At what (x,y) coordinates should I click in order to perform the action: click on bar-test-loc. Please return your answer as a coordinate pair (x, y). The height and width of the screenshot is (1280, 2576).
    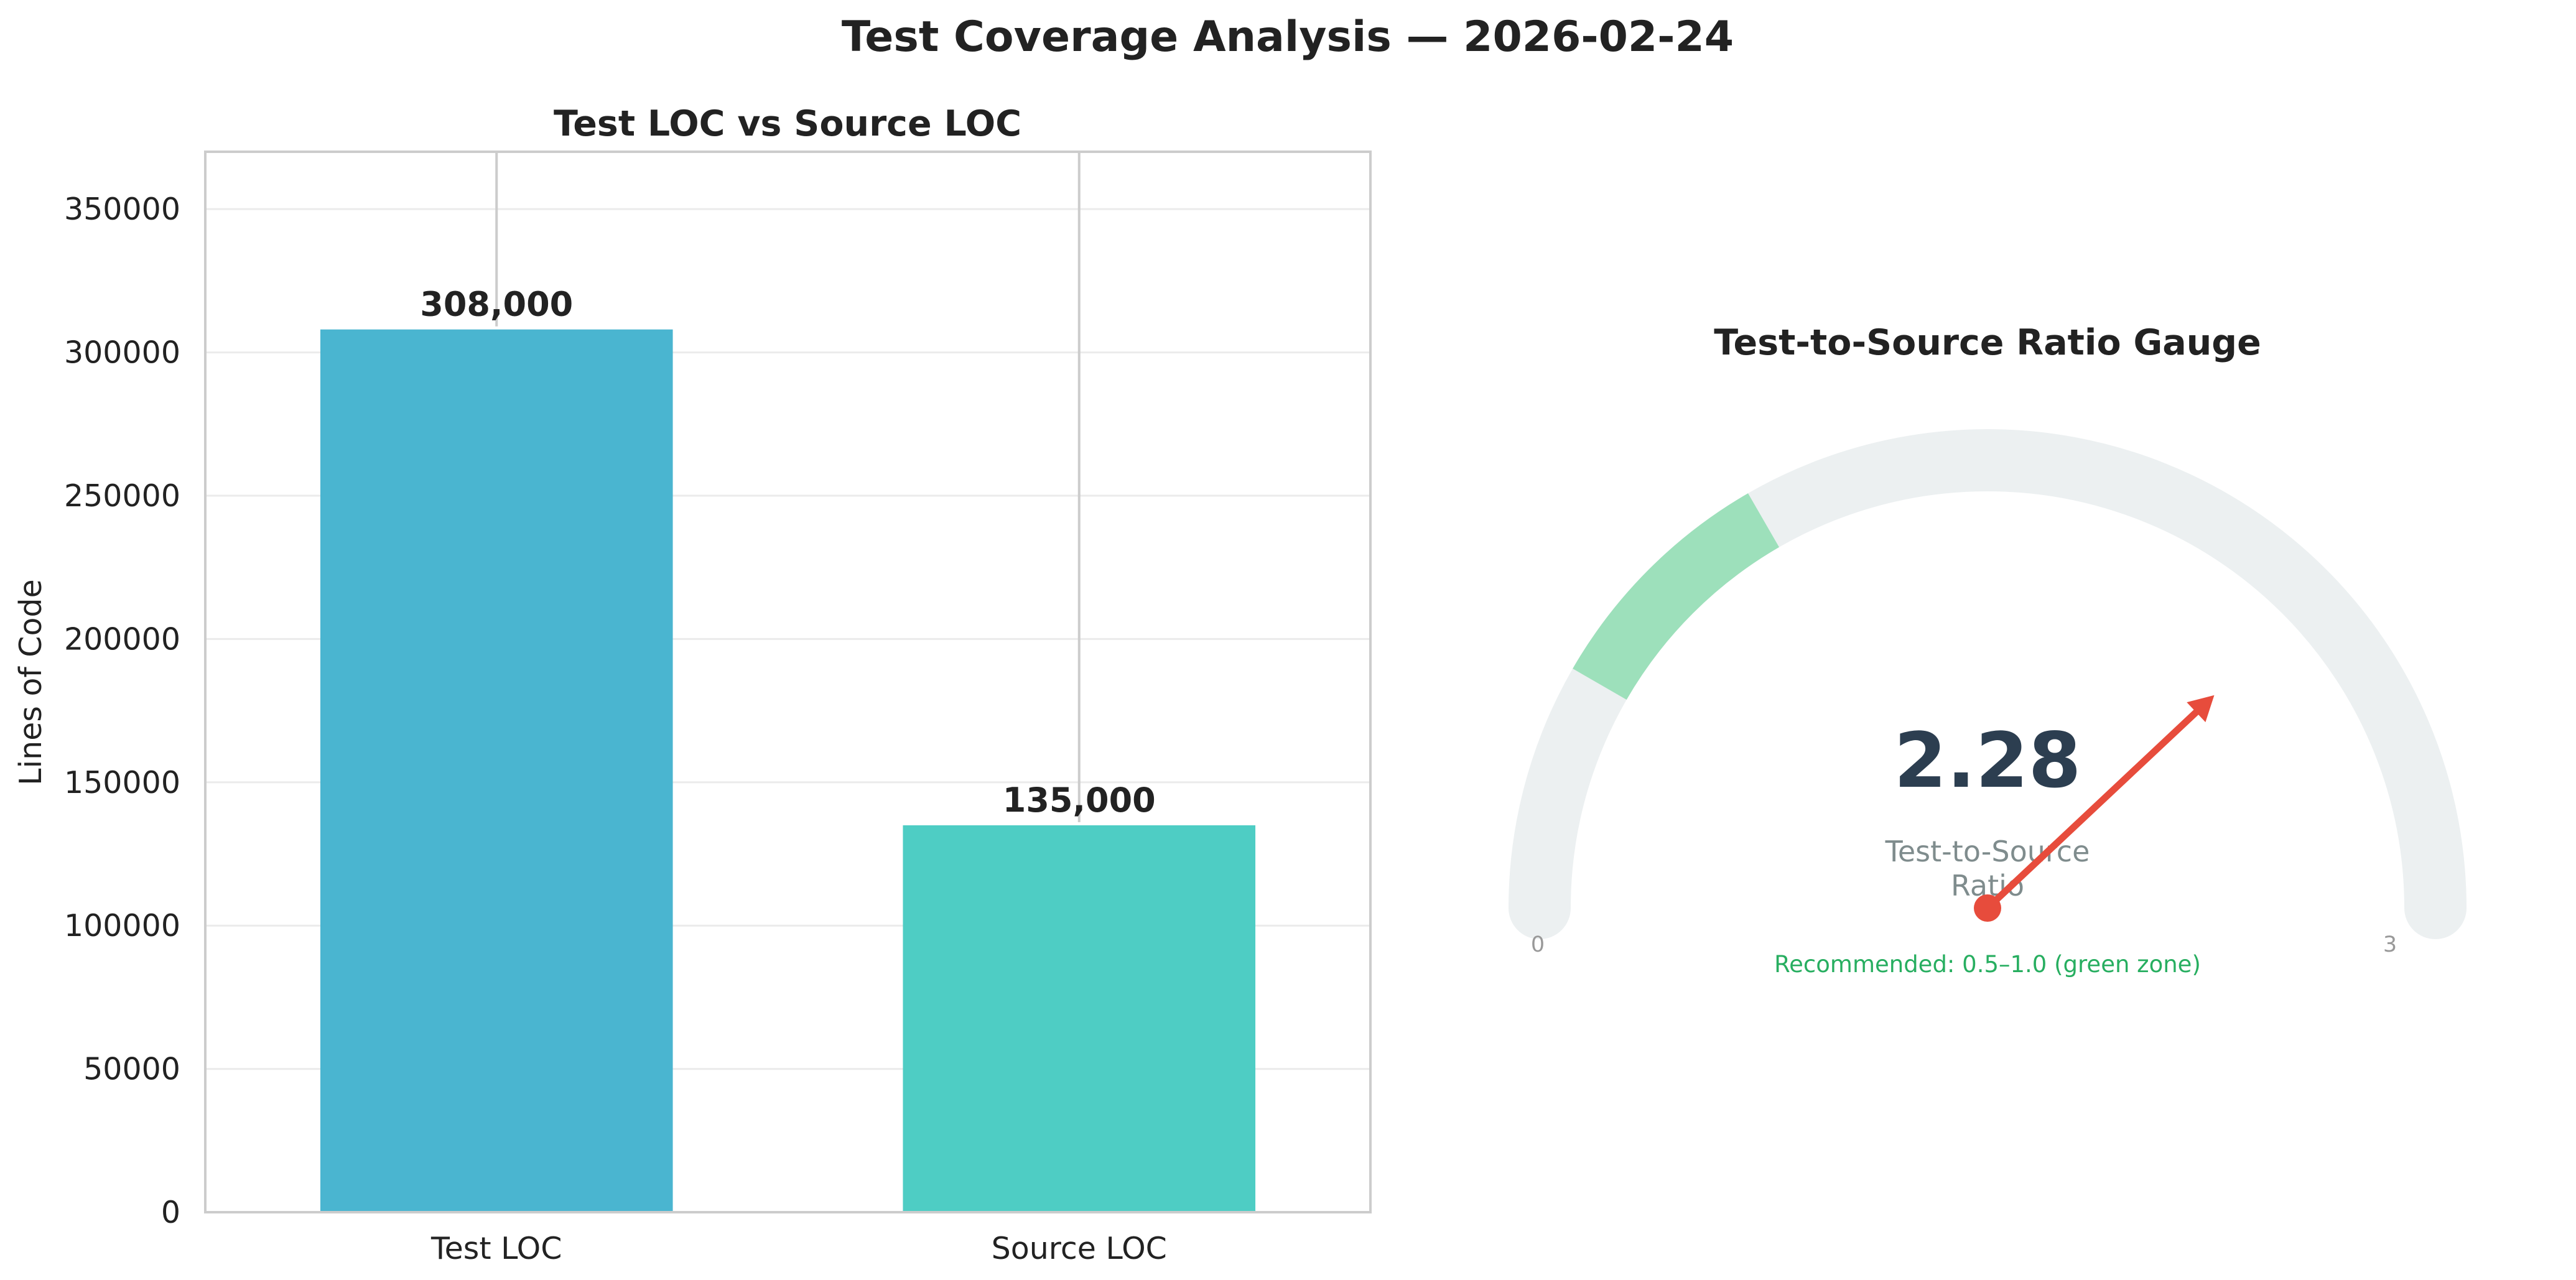
    Looking at the image, I should click on (496, 771).